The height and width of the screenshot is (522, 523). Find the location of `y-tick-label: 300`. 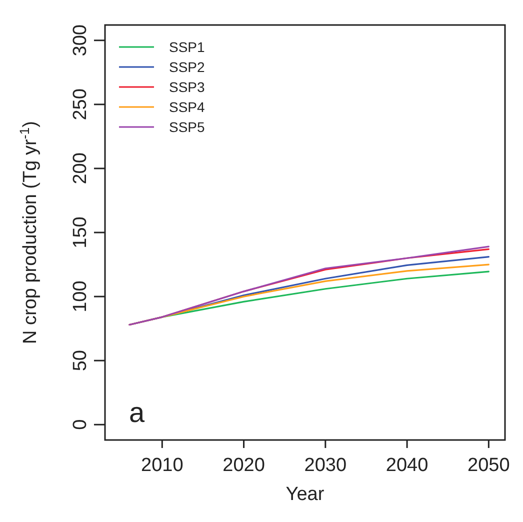

y-tick-label: 300 is located at coordinates (80, 40).